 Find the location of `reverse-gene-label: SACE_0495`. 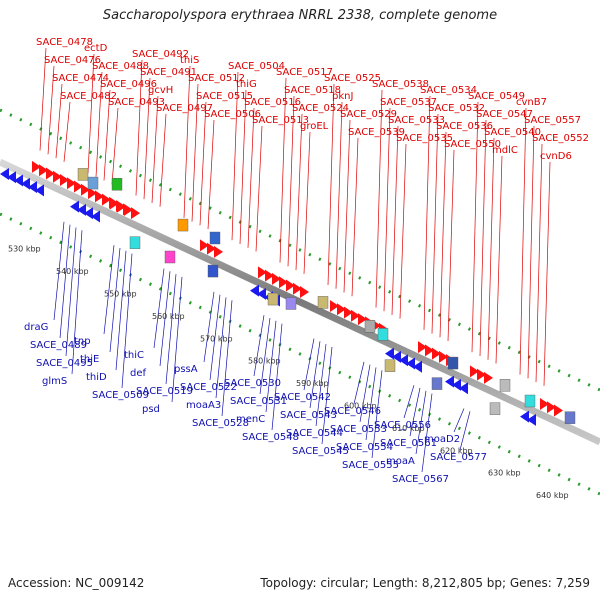

reverse-gene-label: SACE_0495 is located at coordinates (64, 363).